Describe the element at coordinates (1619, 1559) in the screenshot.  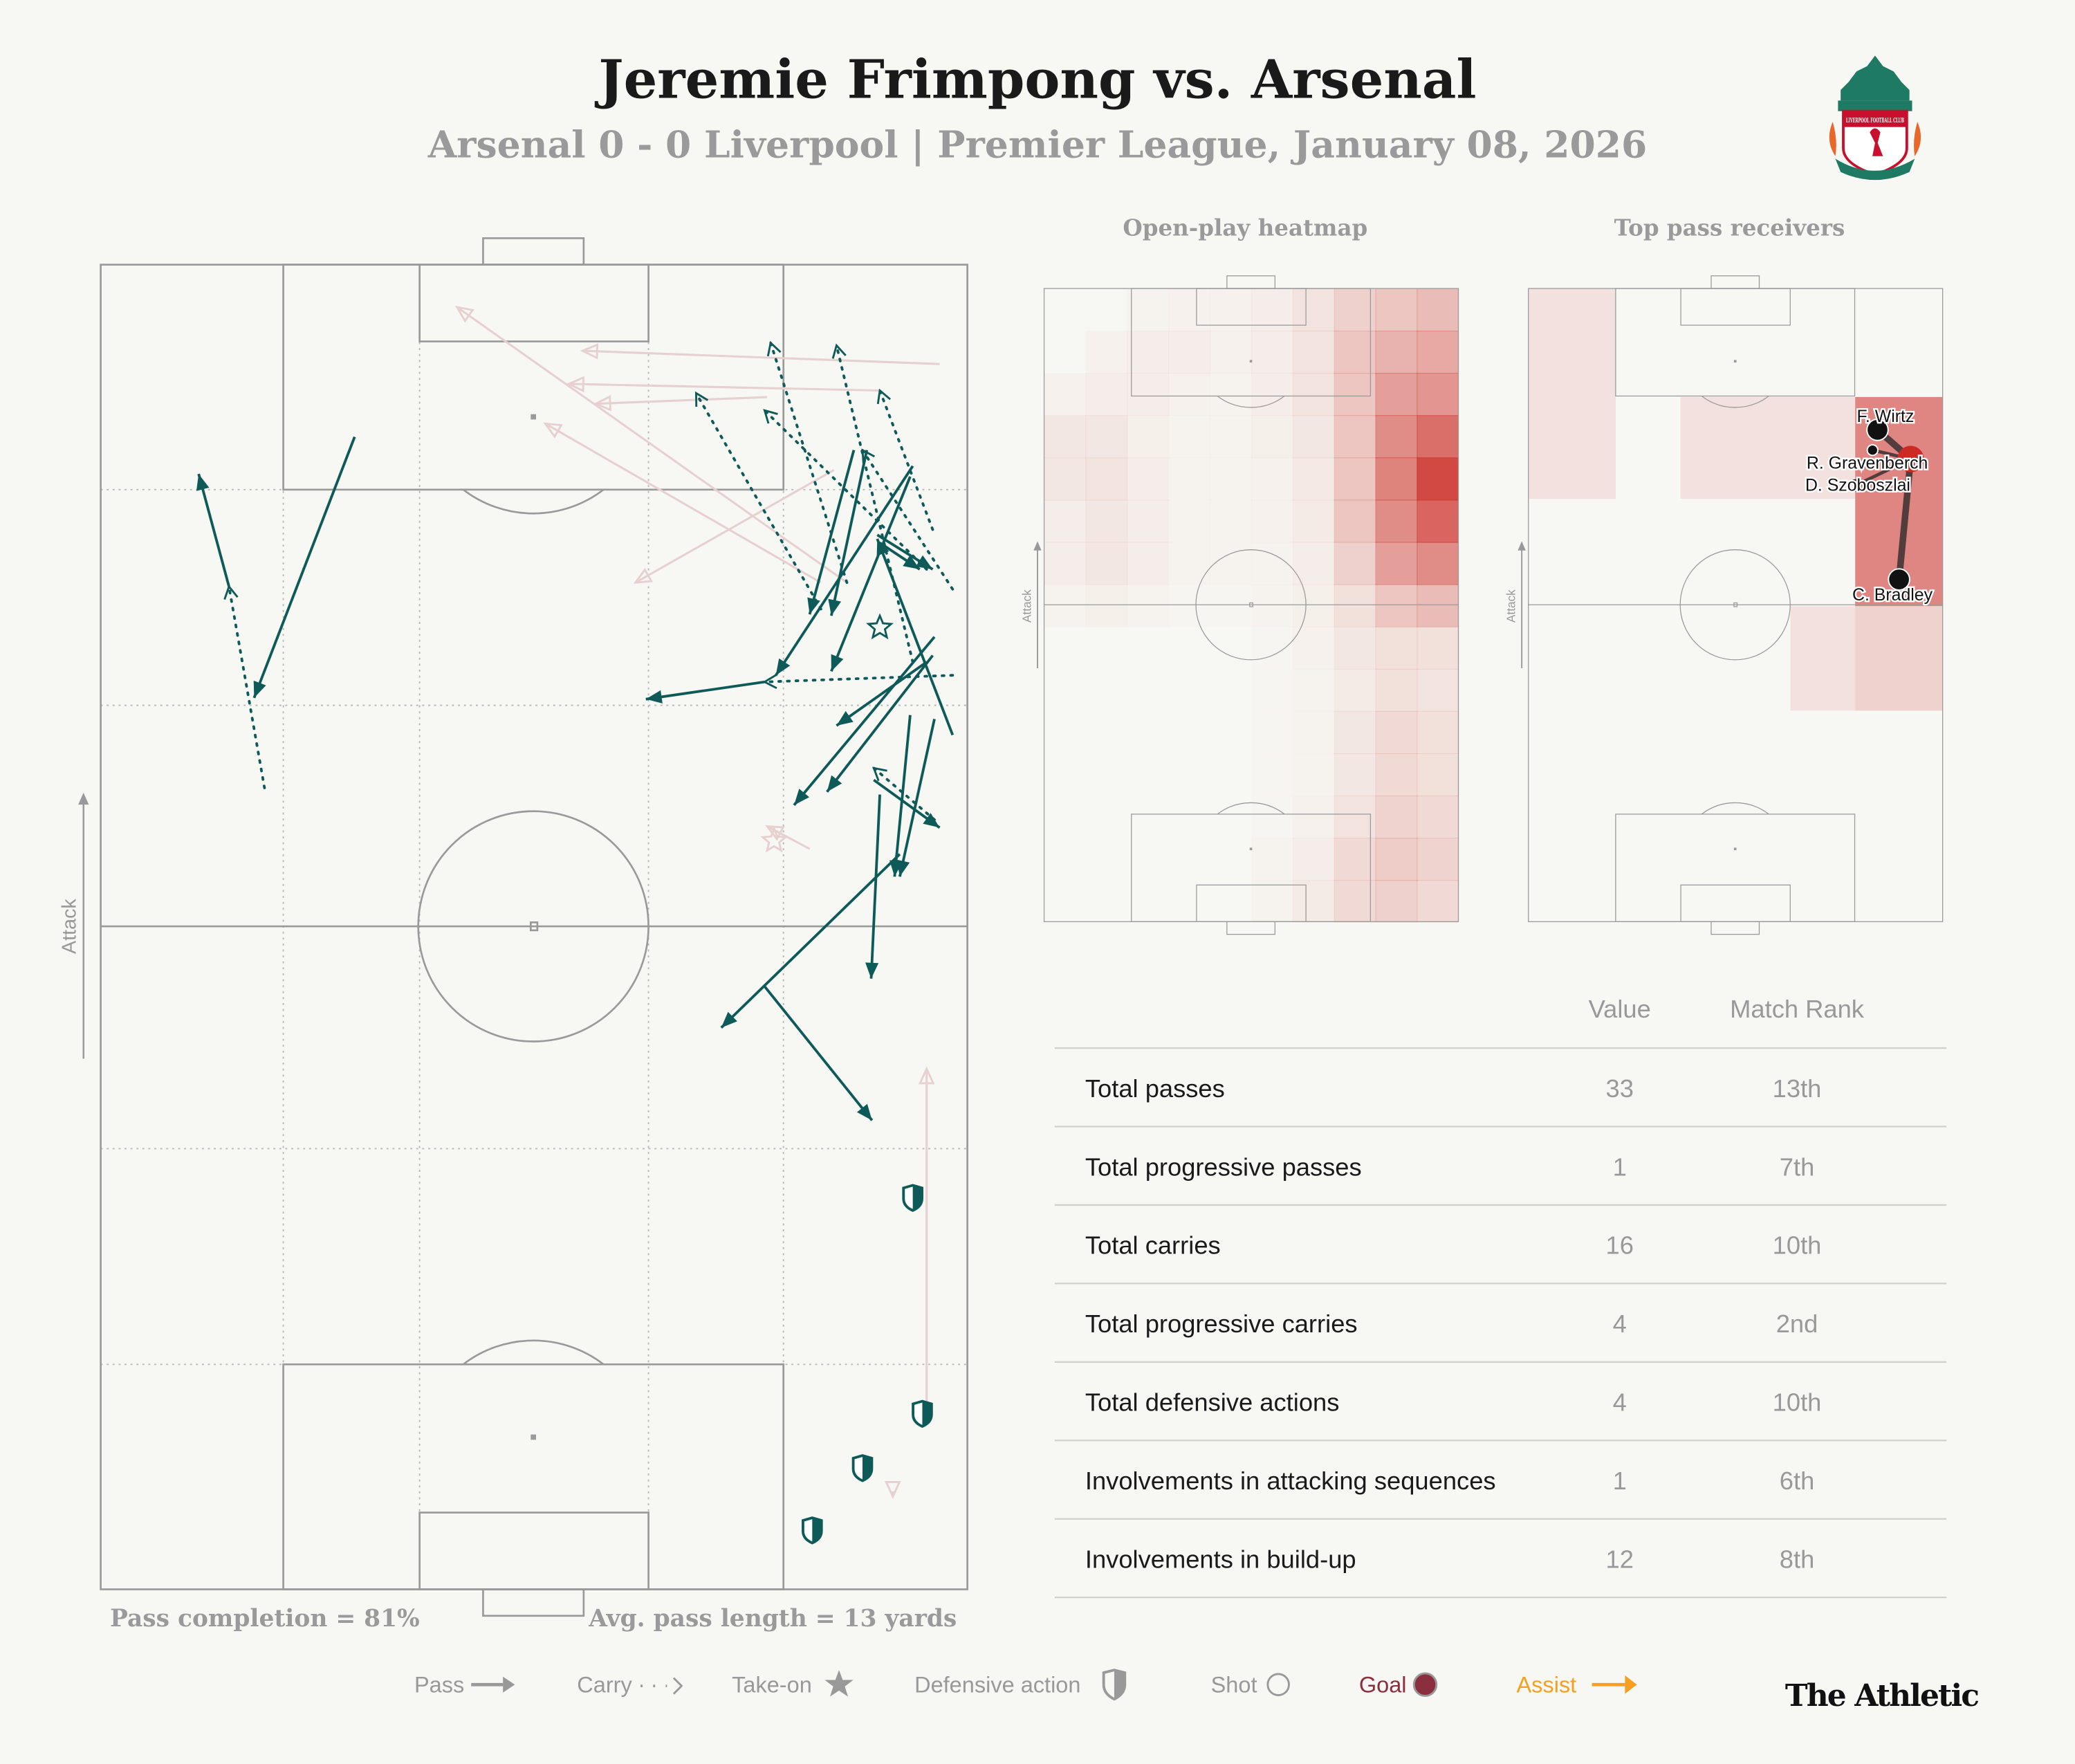
I see `stat-value: 12` at that location.